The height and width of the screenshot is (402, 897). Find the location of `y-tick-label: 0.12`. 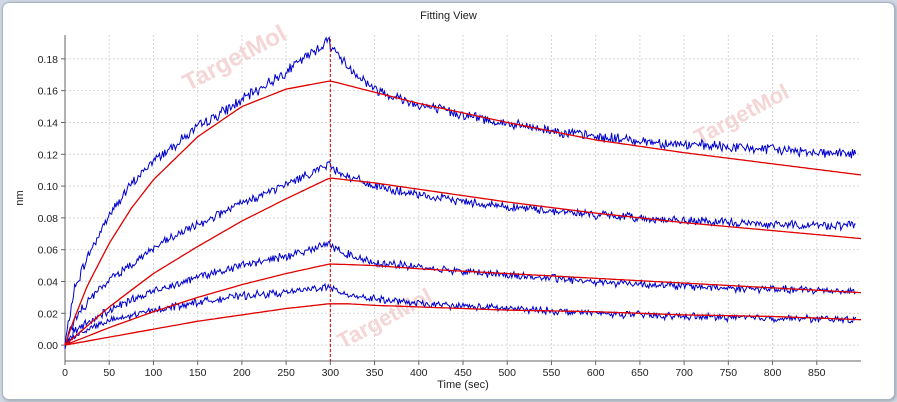

y-tick-label: 0.12 is located at coordinates (48, 155).